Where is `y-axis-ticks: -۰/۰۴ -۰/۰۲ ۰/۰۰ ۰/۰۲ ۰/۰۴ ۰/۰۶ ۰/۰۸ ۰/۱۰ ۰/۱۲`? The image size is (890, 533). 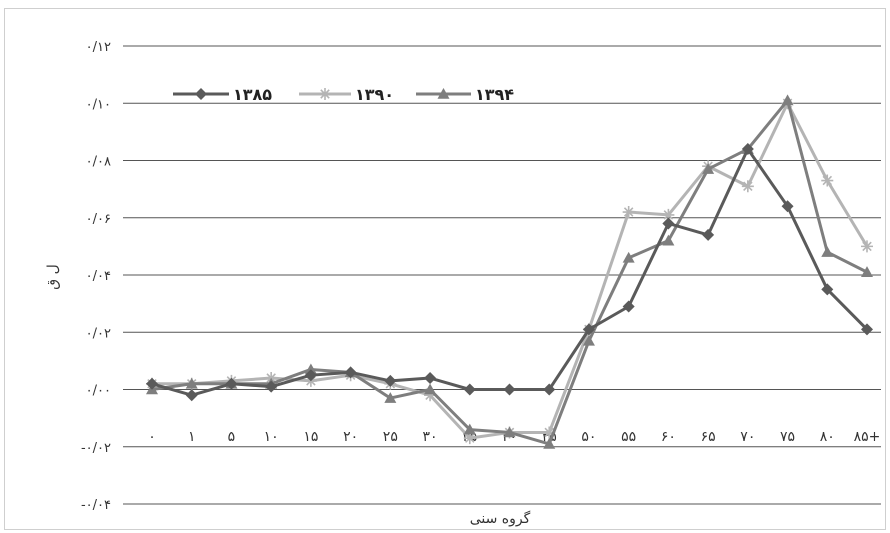 y-axis-ticks: -۰/۰۴ -۰/۰۲ ۰/۰۰ ۰/۰۲ ۰/۰۴ ۰/۰۶ ۰/۰۸ ۰/۱۰ ۰/۱۲ is located at coordinates (96, 276).